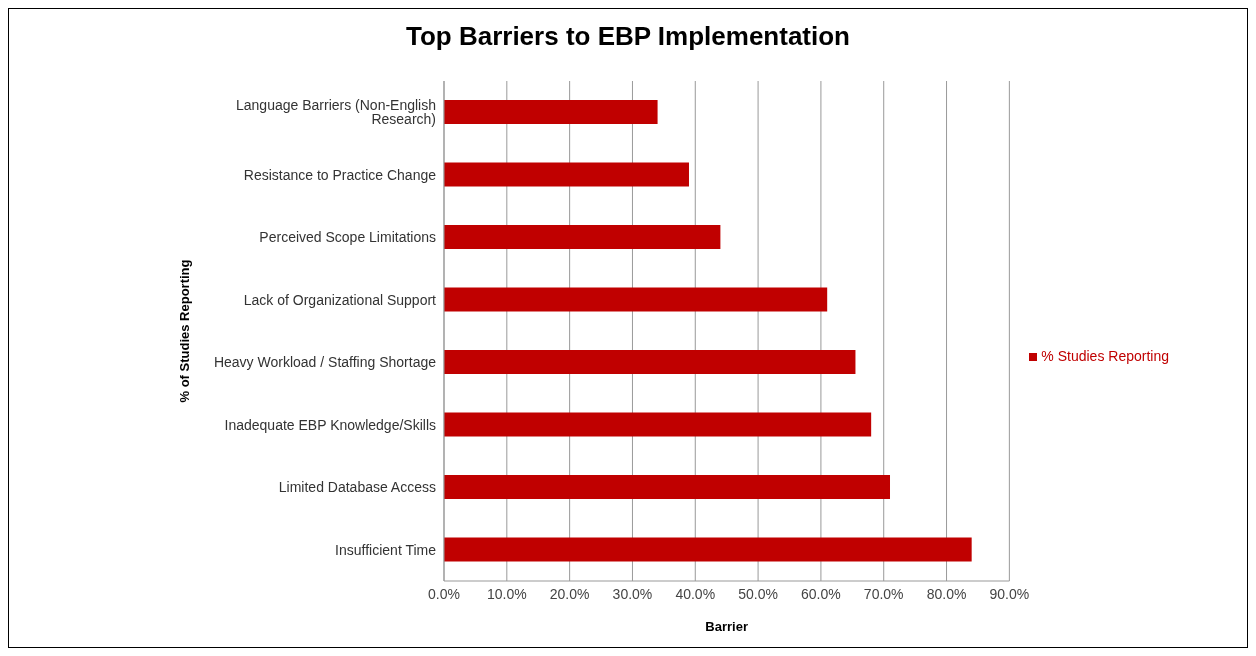 The width and height of the screenshot is (1256, 656). What do you see at coordinates (695, 593) in the screenshot?
I see `x-tick-label: 40.0%` at bounding box center [695, 593].